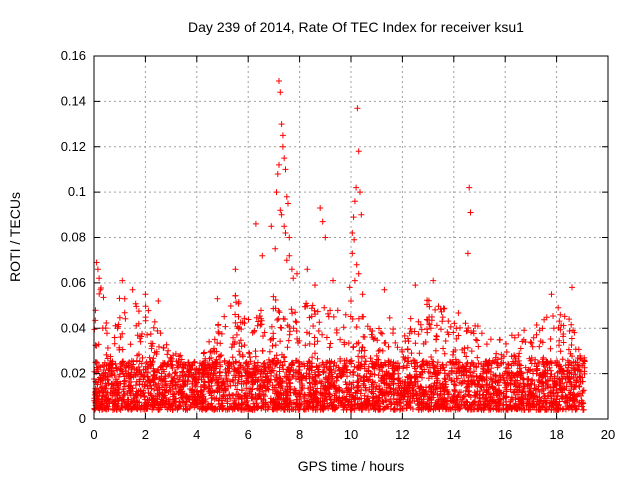 Image resolution: width=640 pixels, height=480 pixels. I want to click on y-tick-label: 0.02, so click(73, 373).